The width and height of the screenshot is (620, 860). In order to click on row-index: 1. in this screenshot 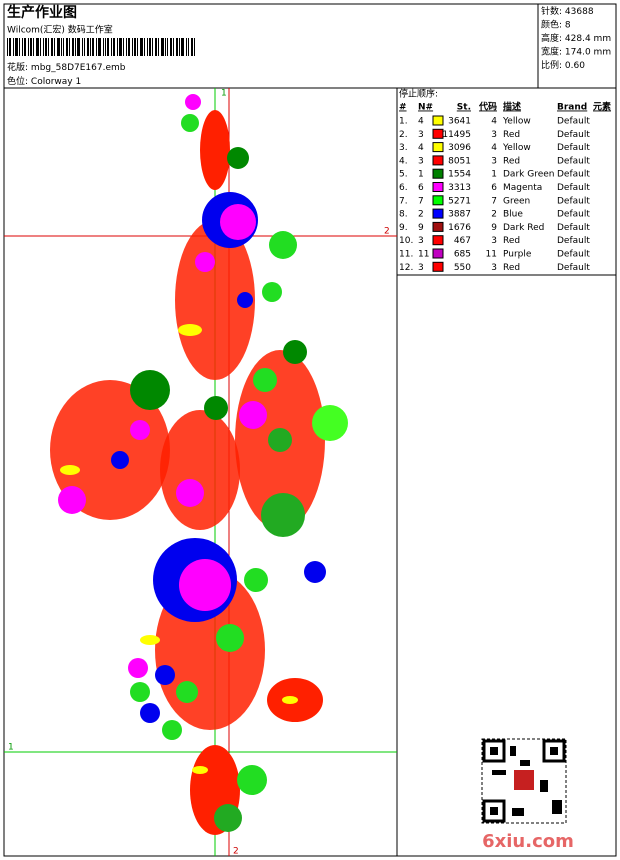, I will do `click(403, 122)`.